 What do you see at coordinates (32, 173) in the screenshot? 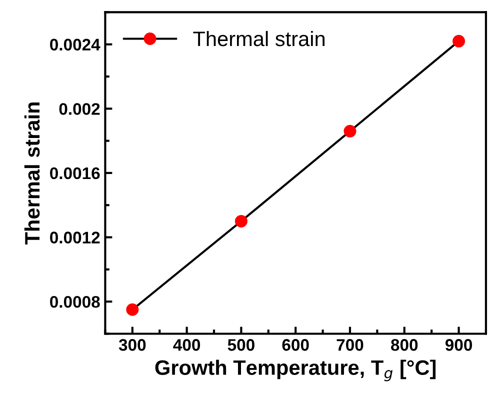
I see `y-axis-title: Thermal strain` at bounding box center [32, 173].